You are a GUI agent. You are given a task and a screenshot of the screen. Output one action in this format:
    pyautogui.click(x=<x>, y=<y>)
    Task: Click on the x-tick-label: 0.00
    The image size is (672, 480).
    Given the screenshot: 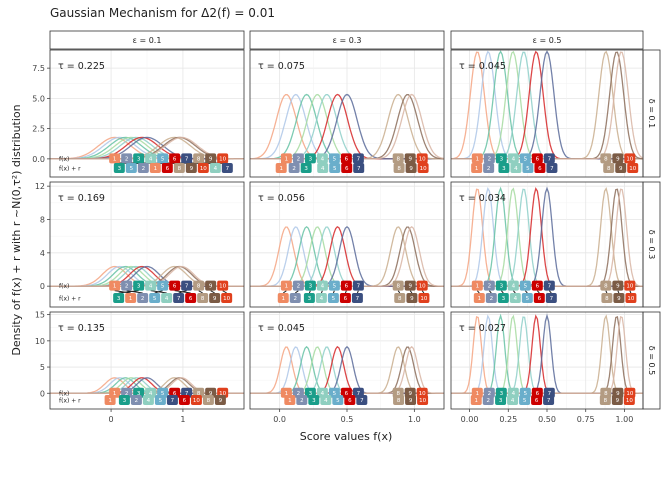 What is the action you would take?
    pyautogui.click(x=470, y=419)
    